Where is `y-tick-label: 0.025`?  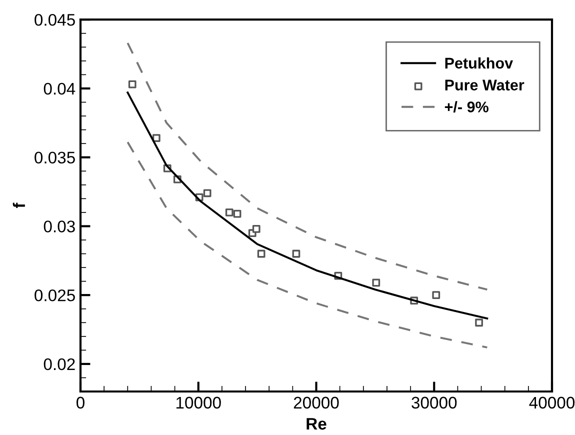
y-tick-label: 0.025 is located at coordinates (54, 295).